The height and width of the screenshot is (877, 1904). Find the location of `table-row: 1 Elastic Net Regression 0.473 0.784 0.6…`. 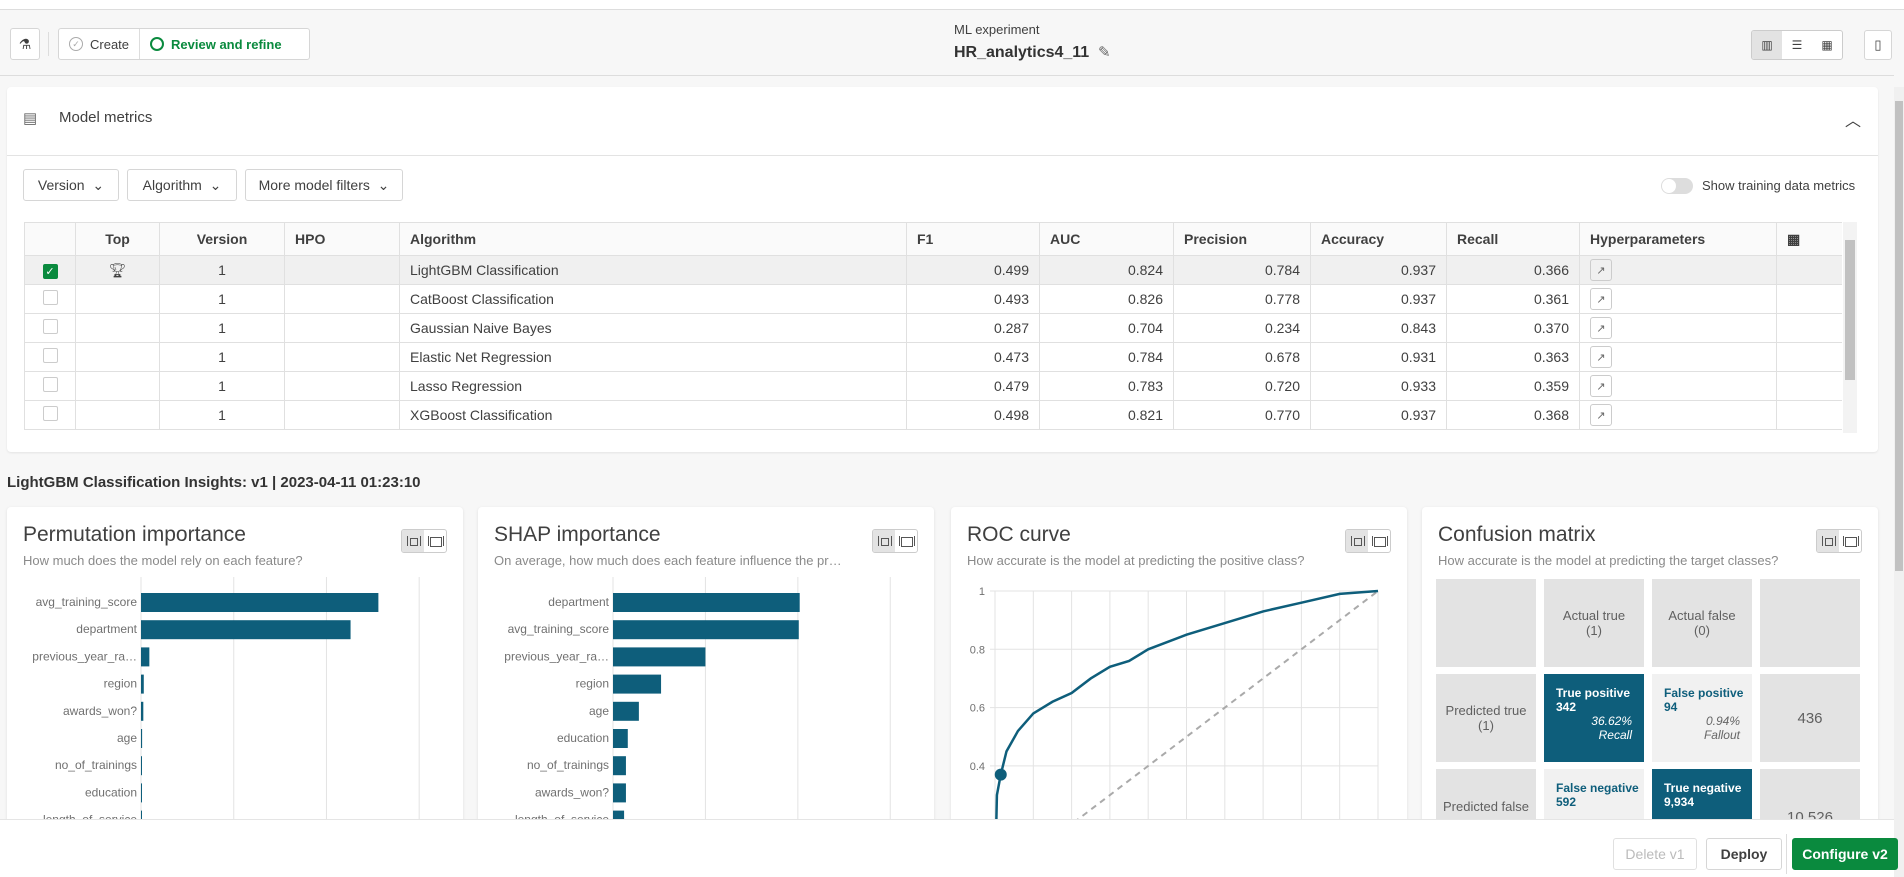

table-row: 1 Elastic Net Regression 0.473 0.784 0.6… is located at coordinates (933, 357).